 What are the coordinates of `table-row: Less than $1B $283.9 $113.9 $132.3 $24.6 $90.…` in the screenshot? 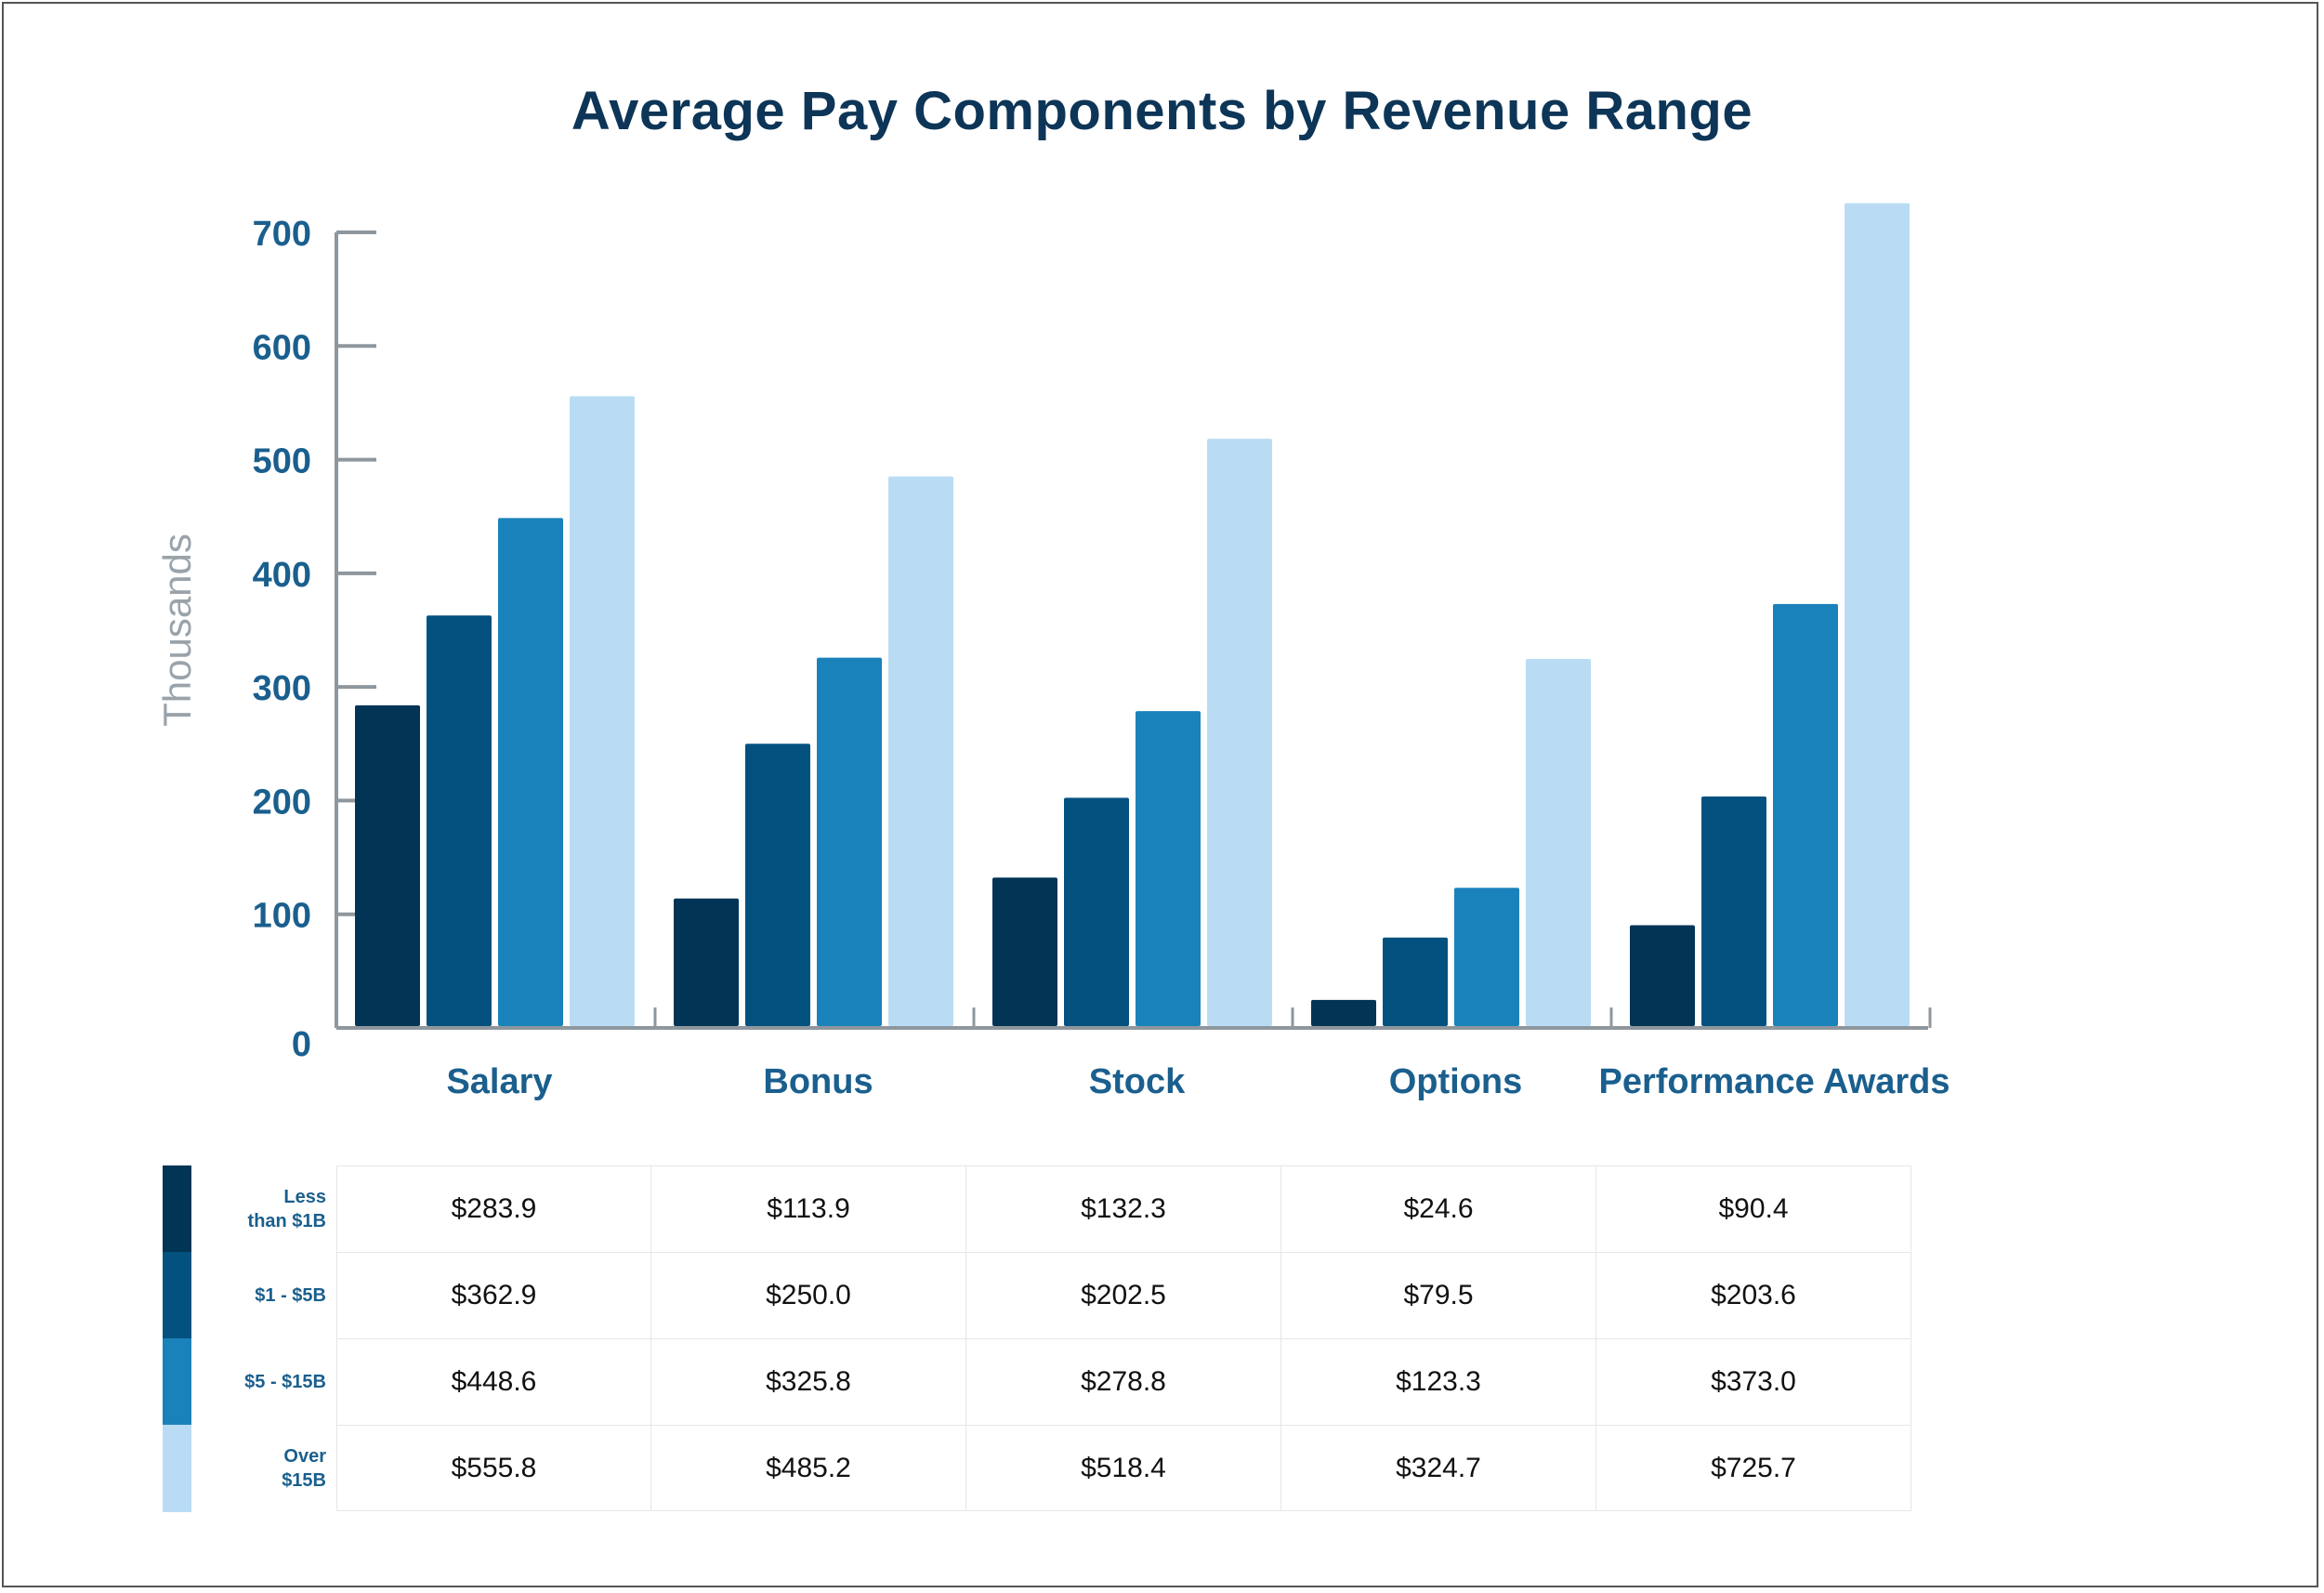 It's located at (1039, 1209).